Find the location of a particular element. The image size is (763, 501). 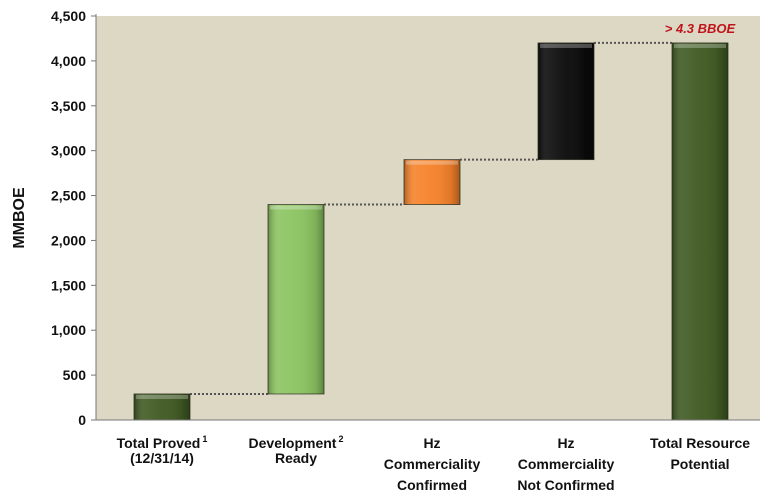

x-category-label: Total Proved 1 (12/31/14) is located at coordinates (162, 450).